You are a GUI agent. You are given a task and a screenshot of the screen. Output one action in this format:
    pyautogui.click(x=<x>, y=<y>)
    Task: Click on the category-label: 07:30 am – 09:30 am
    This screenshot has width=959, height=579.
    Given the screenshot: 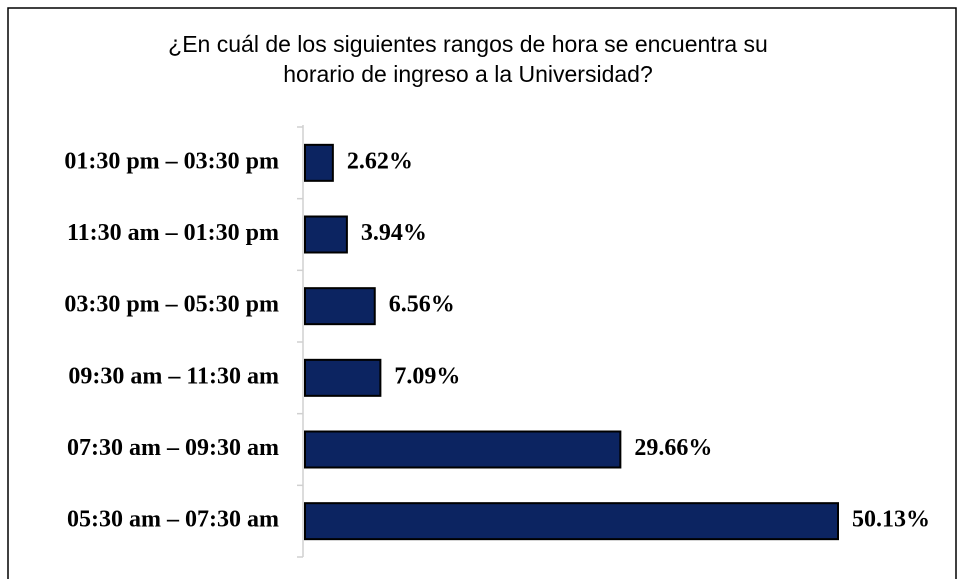 What is the action you would take?
    pyautogui.click(x=173, y=448)
    